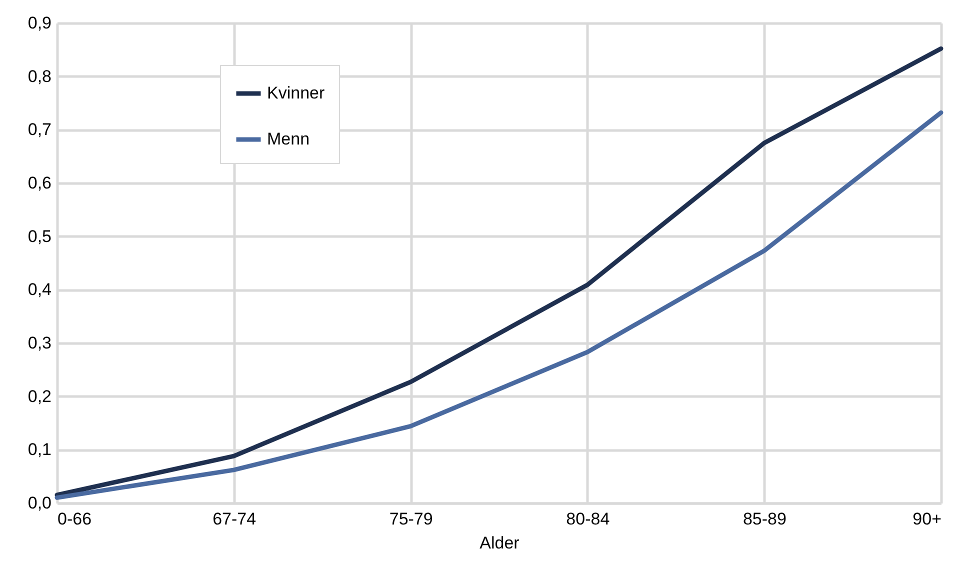 Image resolution: width=960 pixels, height=572 pixels. I want to click on y-tick-label: 0,9, so click(40, 23).